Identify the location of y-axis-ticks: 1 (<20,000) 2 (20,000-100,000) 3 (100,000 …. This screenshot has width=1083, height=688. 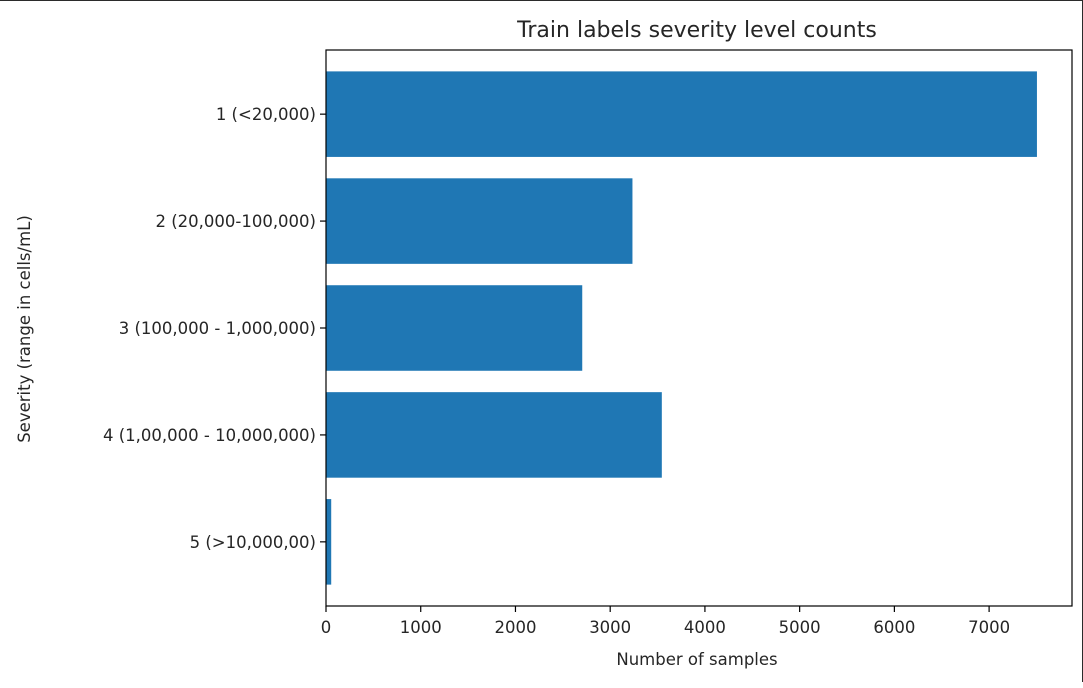
(214, 328).